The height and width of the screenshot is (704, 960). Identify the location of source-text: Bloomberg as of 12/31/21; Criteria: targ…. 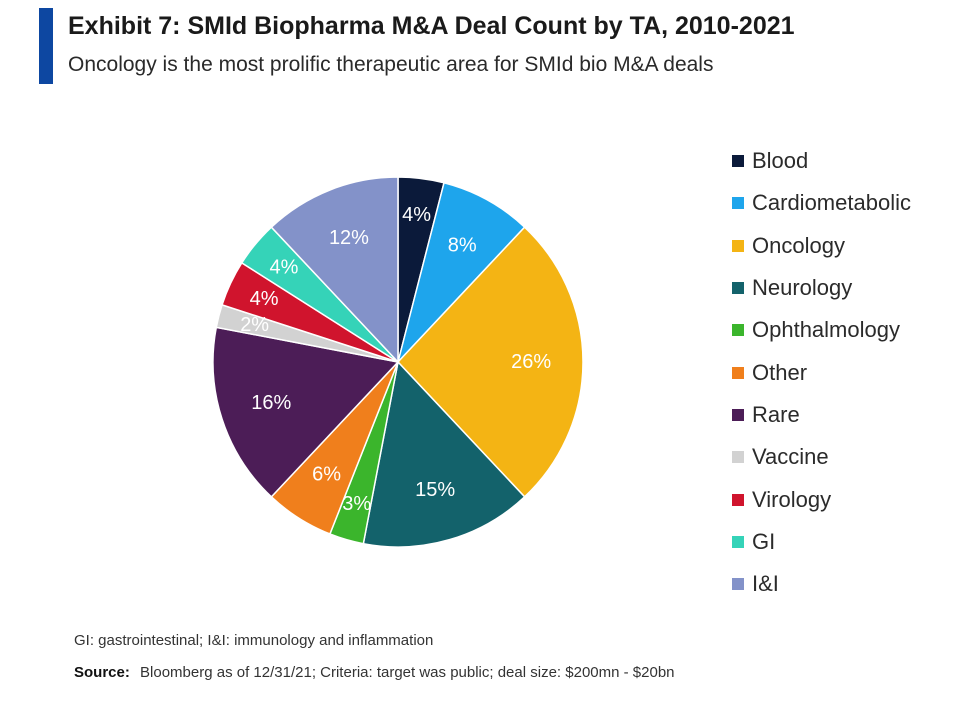
(407, 672).